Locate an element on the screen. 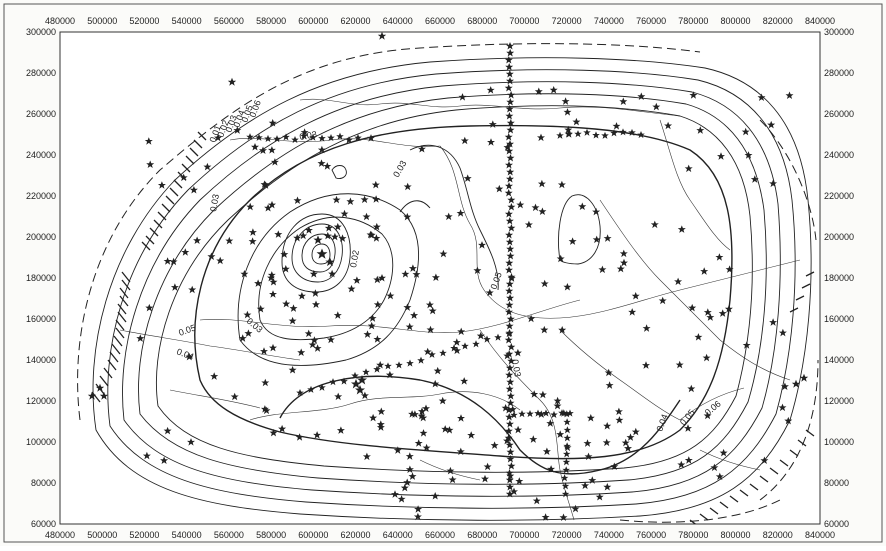  x-tick-bottom: 620000 is located at coordinates (356, 535).